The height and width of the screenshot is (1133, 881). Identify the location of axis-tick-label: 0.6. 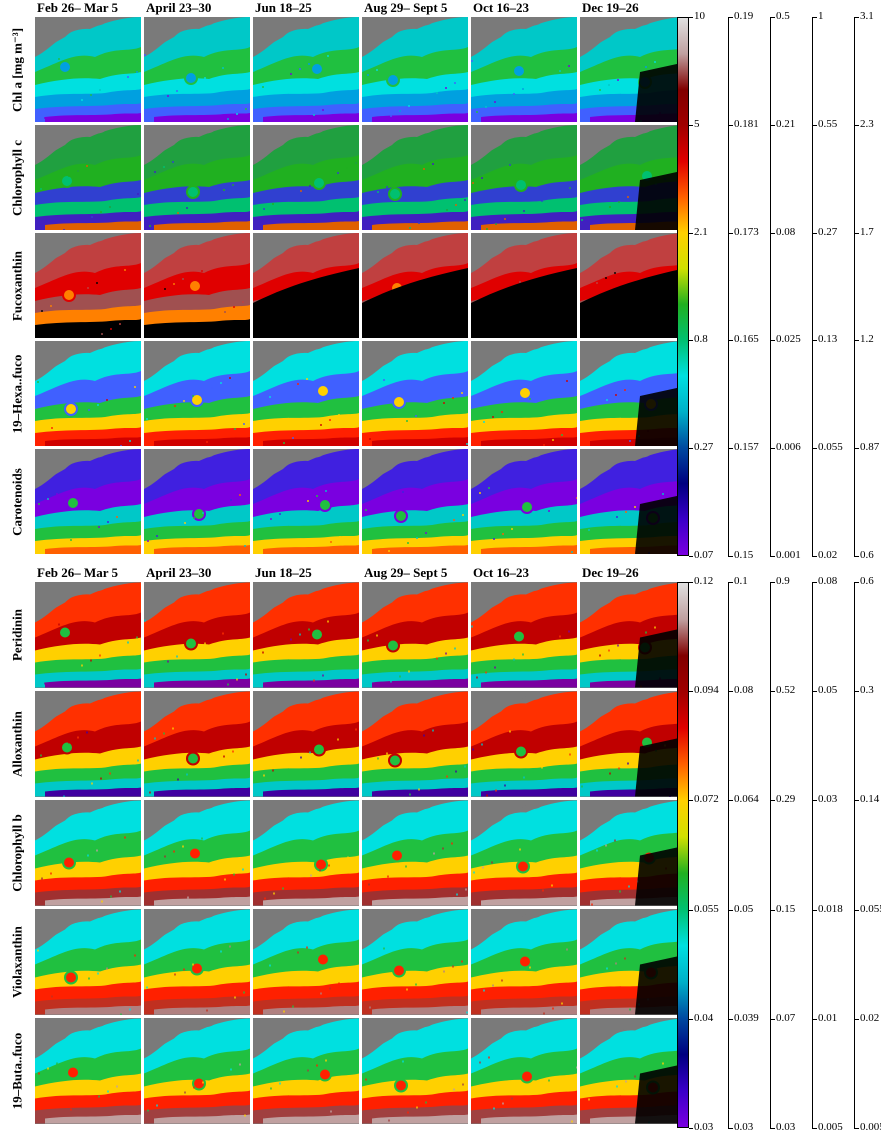
(867, 555).